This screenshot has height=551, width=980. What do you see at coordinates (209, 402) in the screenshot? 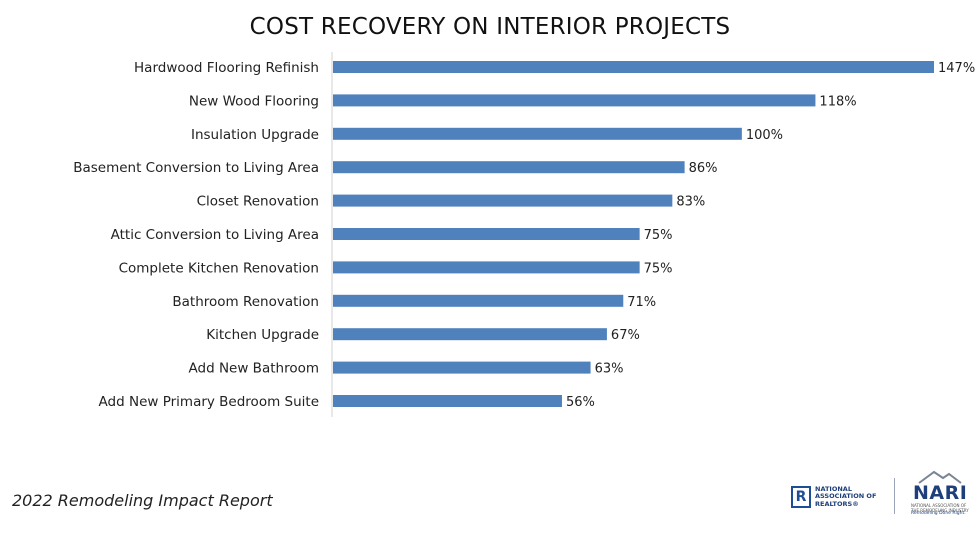
I see `category-label: Add New Primary Bedroom Suite` at bounding box center [209, 402].